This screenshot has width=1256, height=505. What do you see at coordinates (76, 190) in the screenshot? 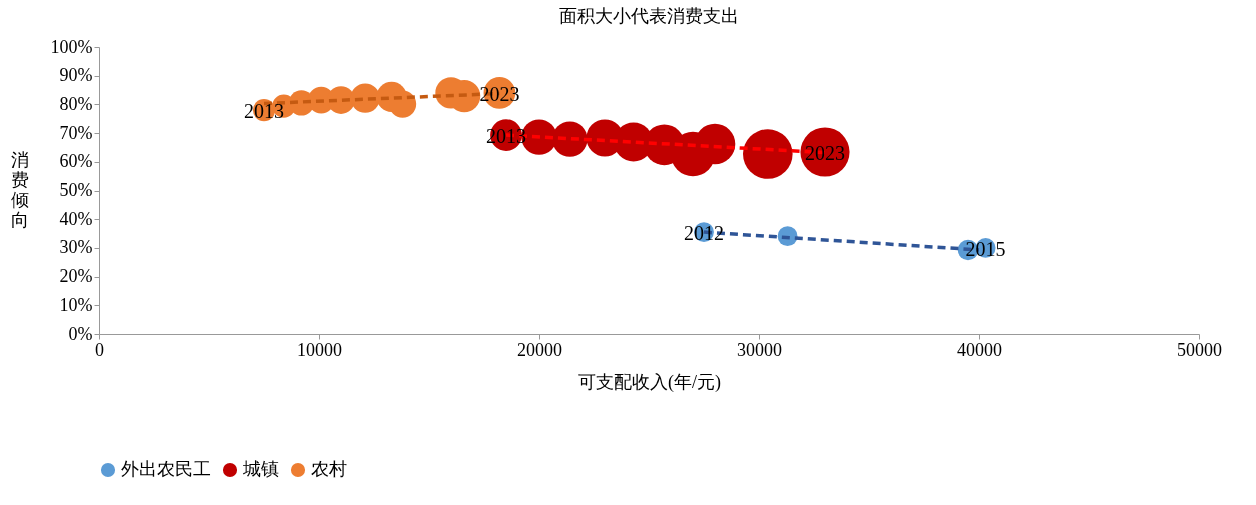
I see `y-tick-label: 50%` at bounding box center [76, 190].